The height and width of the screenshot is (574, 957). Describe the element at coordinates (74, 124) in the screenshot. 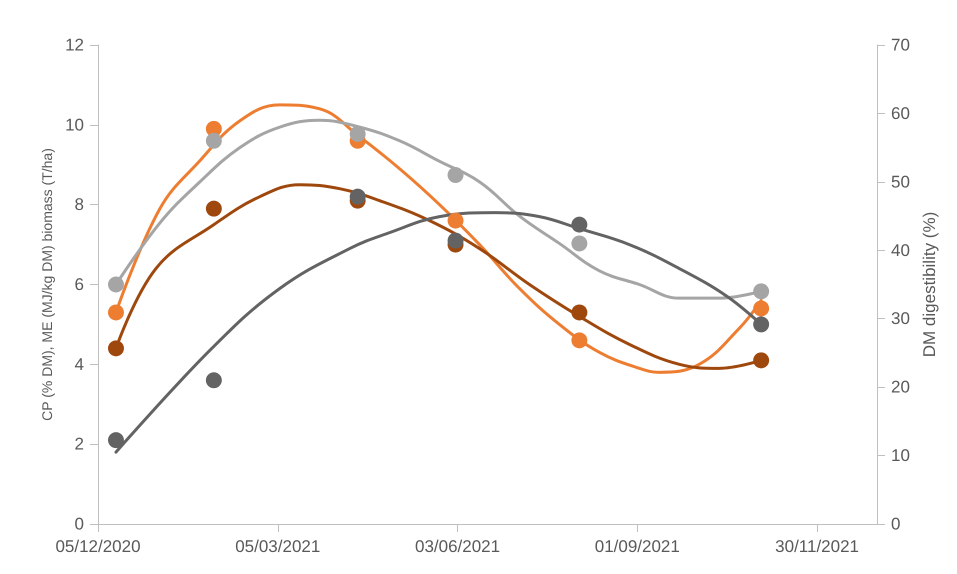

I see `y-tick-label: 10` at that location.